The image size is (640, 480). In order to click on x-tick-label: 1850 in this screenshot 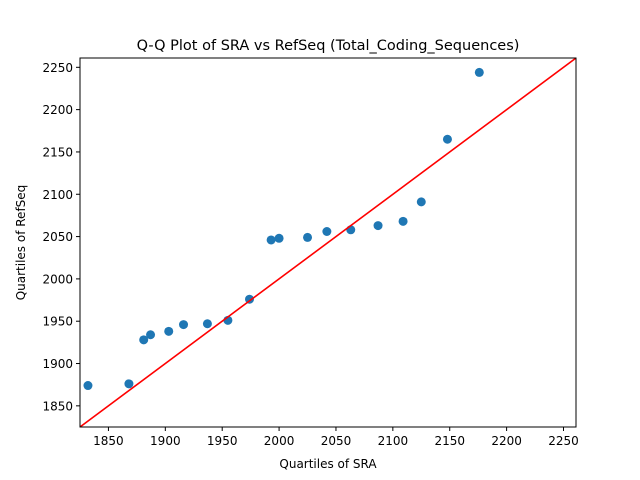, I will do `click(108, 441)`.